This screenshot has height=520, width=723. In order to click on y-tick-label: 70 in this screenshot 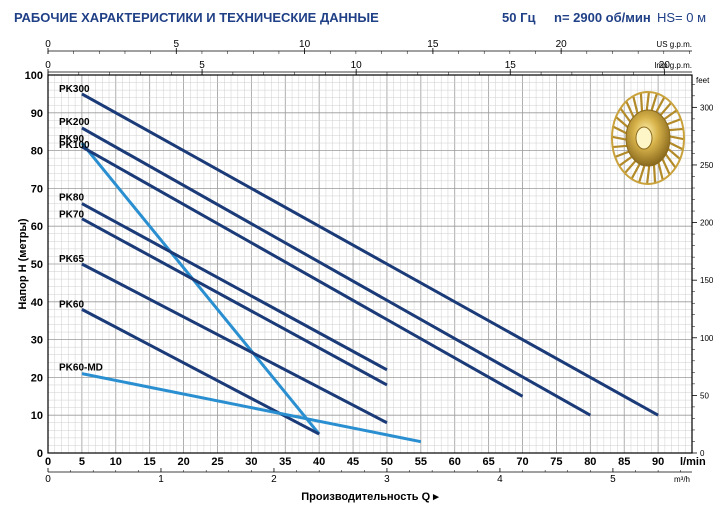, I will do `click(37, 189)`.